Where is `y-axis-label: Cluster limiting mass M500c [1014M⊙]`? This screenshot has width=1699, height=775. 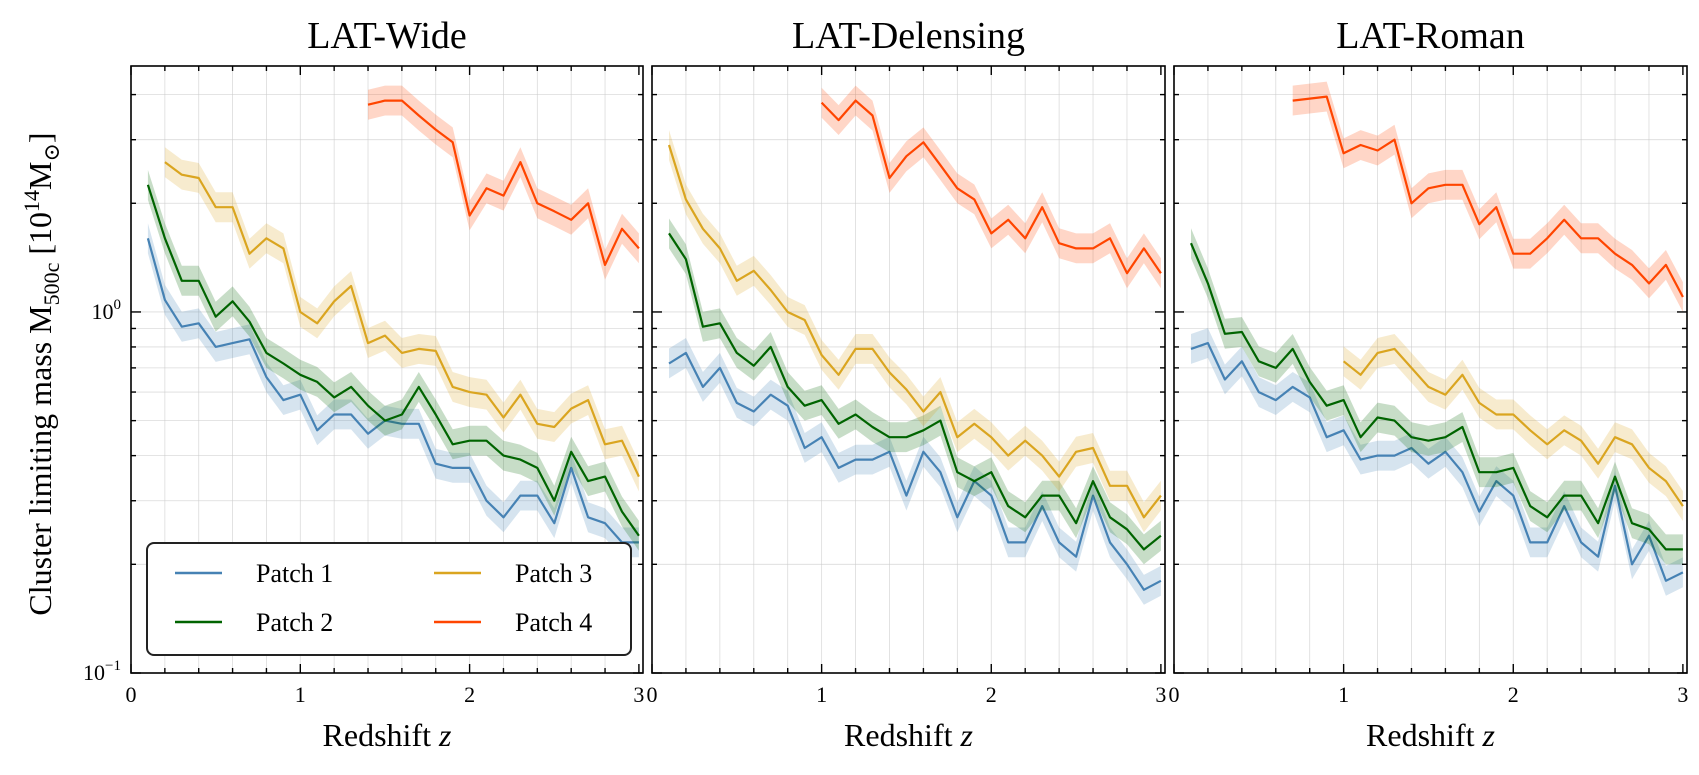
y-axis-label: Cluster limiting mass M500c [1014M⊙] is located at coordinates (41, 373).